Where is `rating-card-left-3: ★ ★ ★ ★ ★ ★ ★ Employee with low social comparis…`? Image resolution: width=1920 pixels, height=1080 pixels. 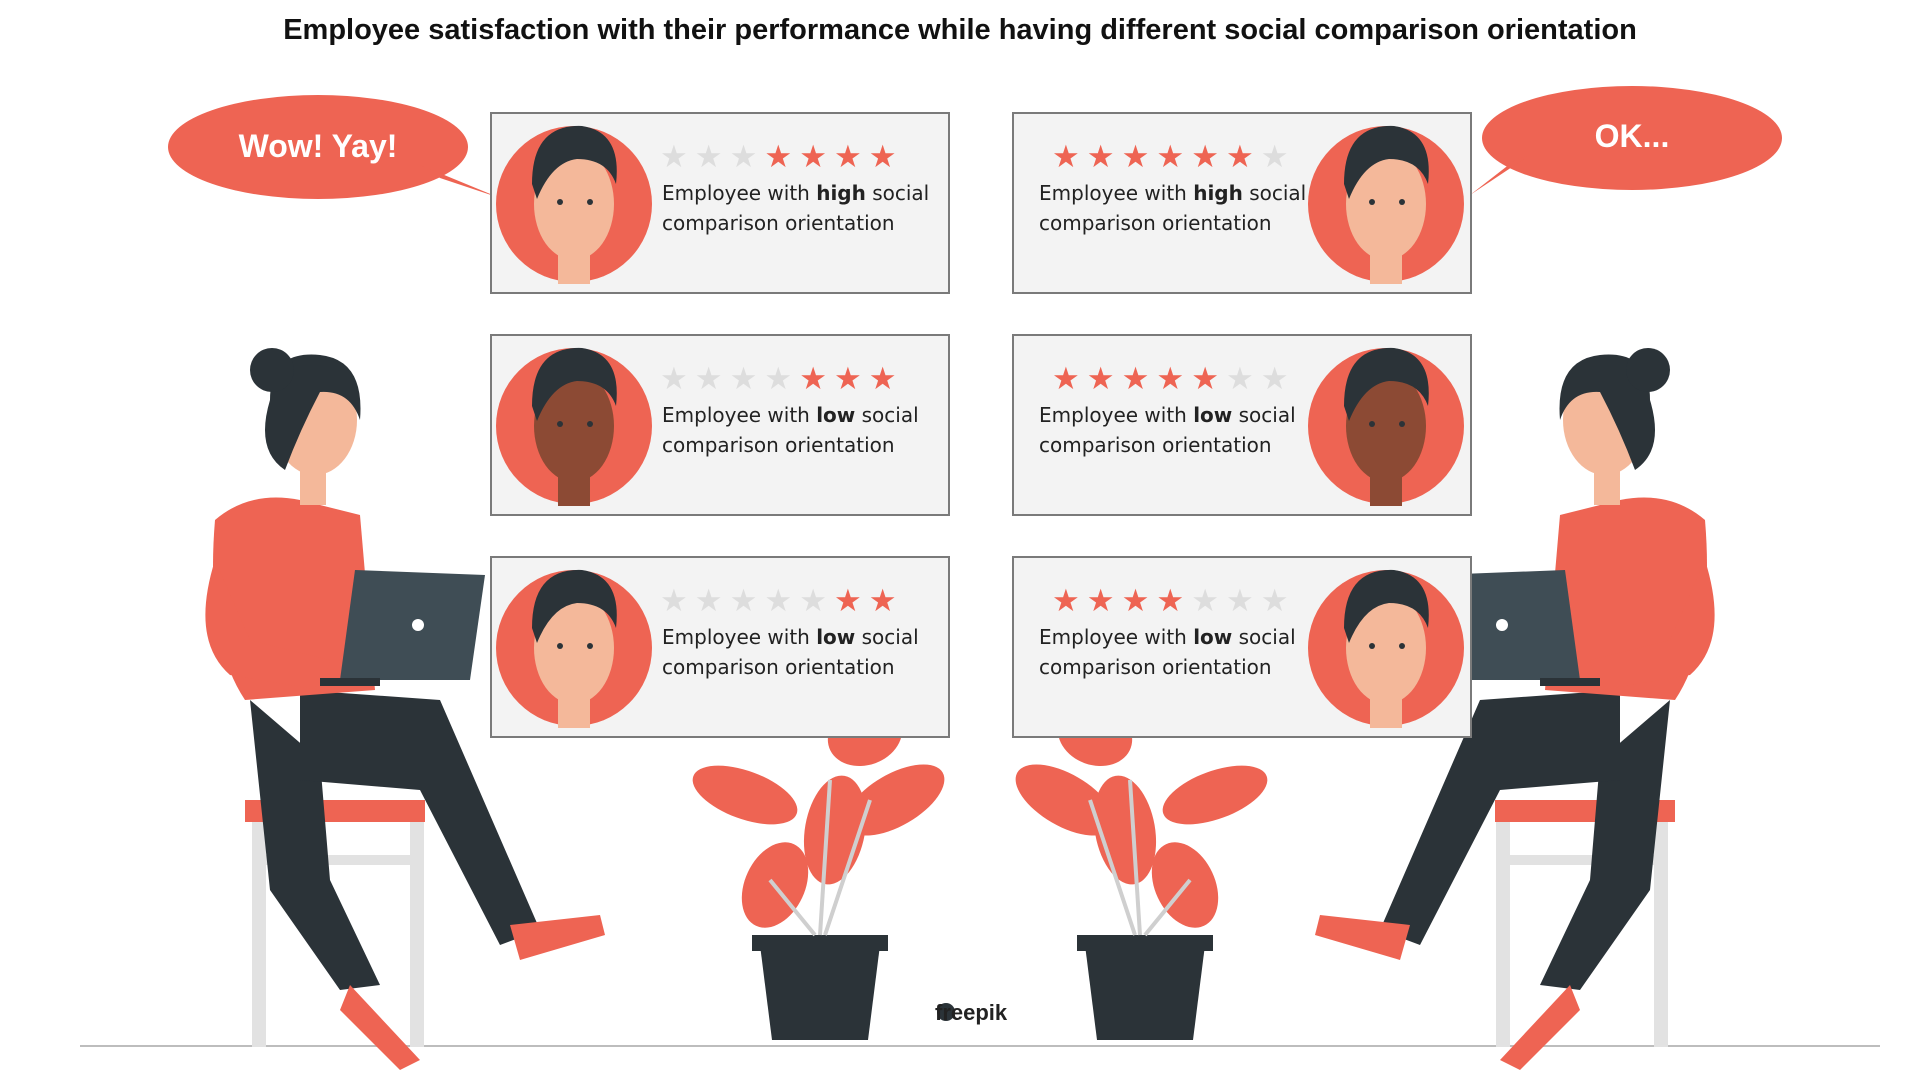
rating-card-left-3: ★ ★ ★ ★ ★ ★ ★ Employee with low social comparis… is located at coordinates (720, 647).